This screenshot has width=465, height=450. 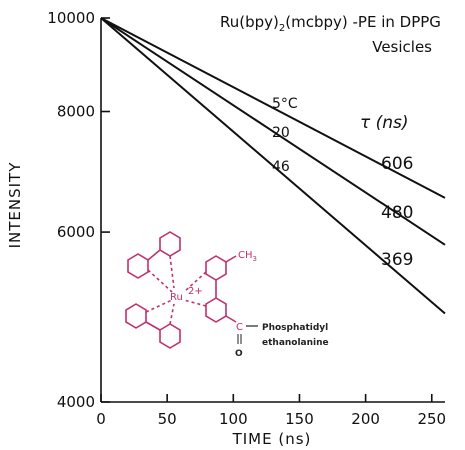 I want to click on y-axis-title: INTENSITY, so click(x=15, y=205).